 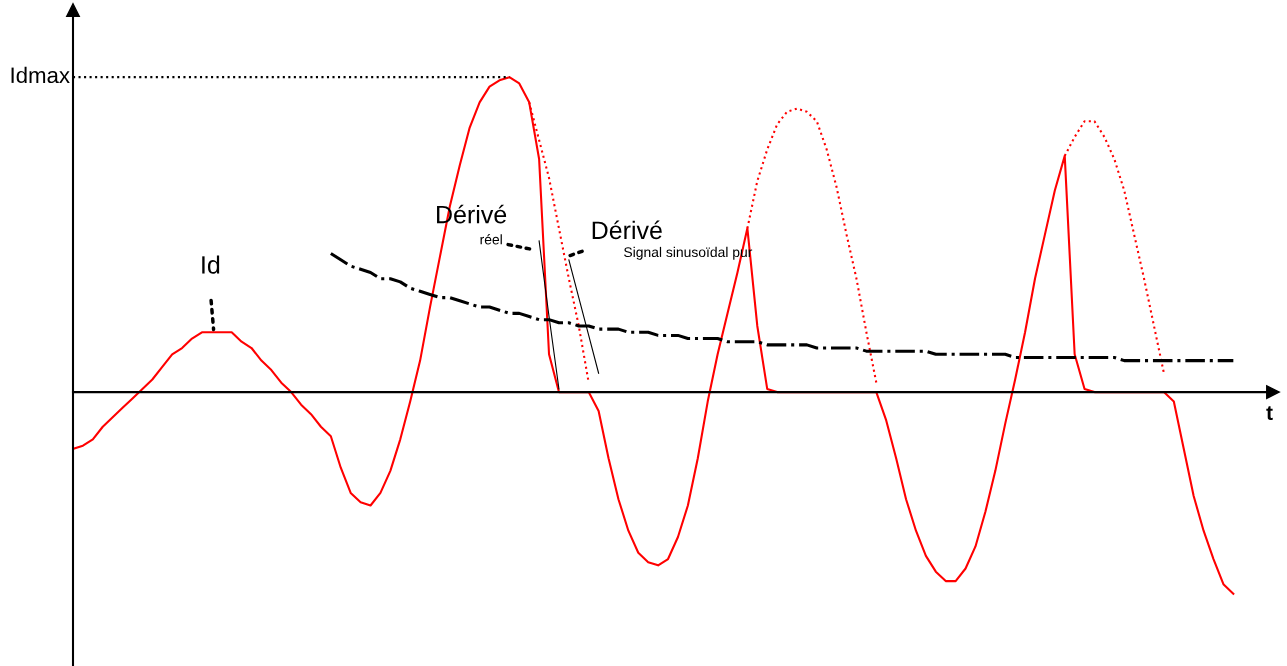 I want to click on x-axis-title: t, so click(x=1269, y=413).